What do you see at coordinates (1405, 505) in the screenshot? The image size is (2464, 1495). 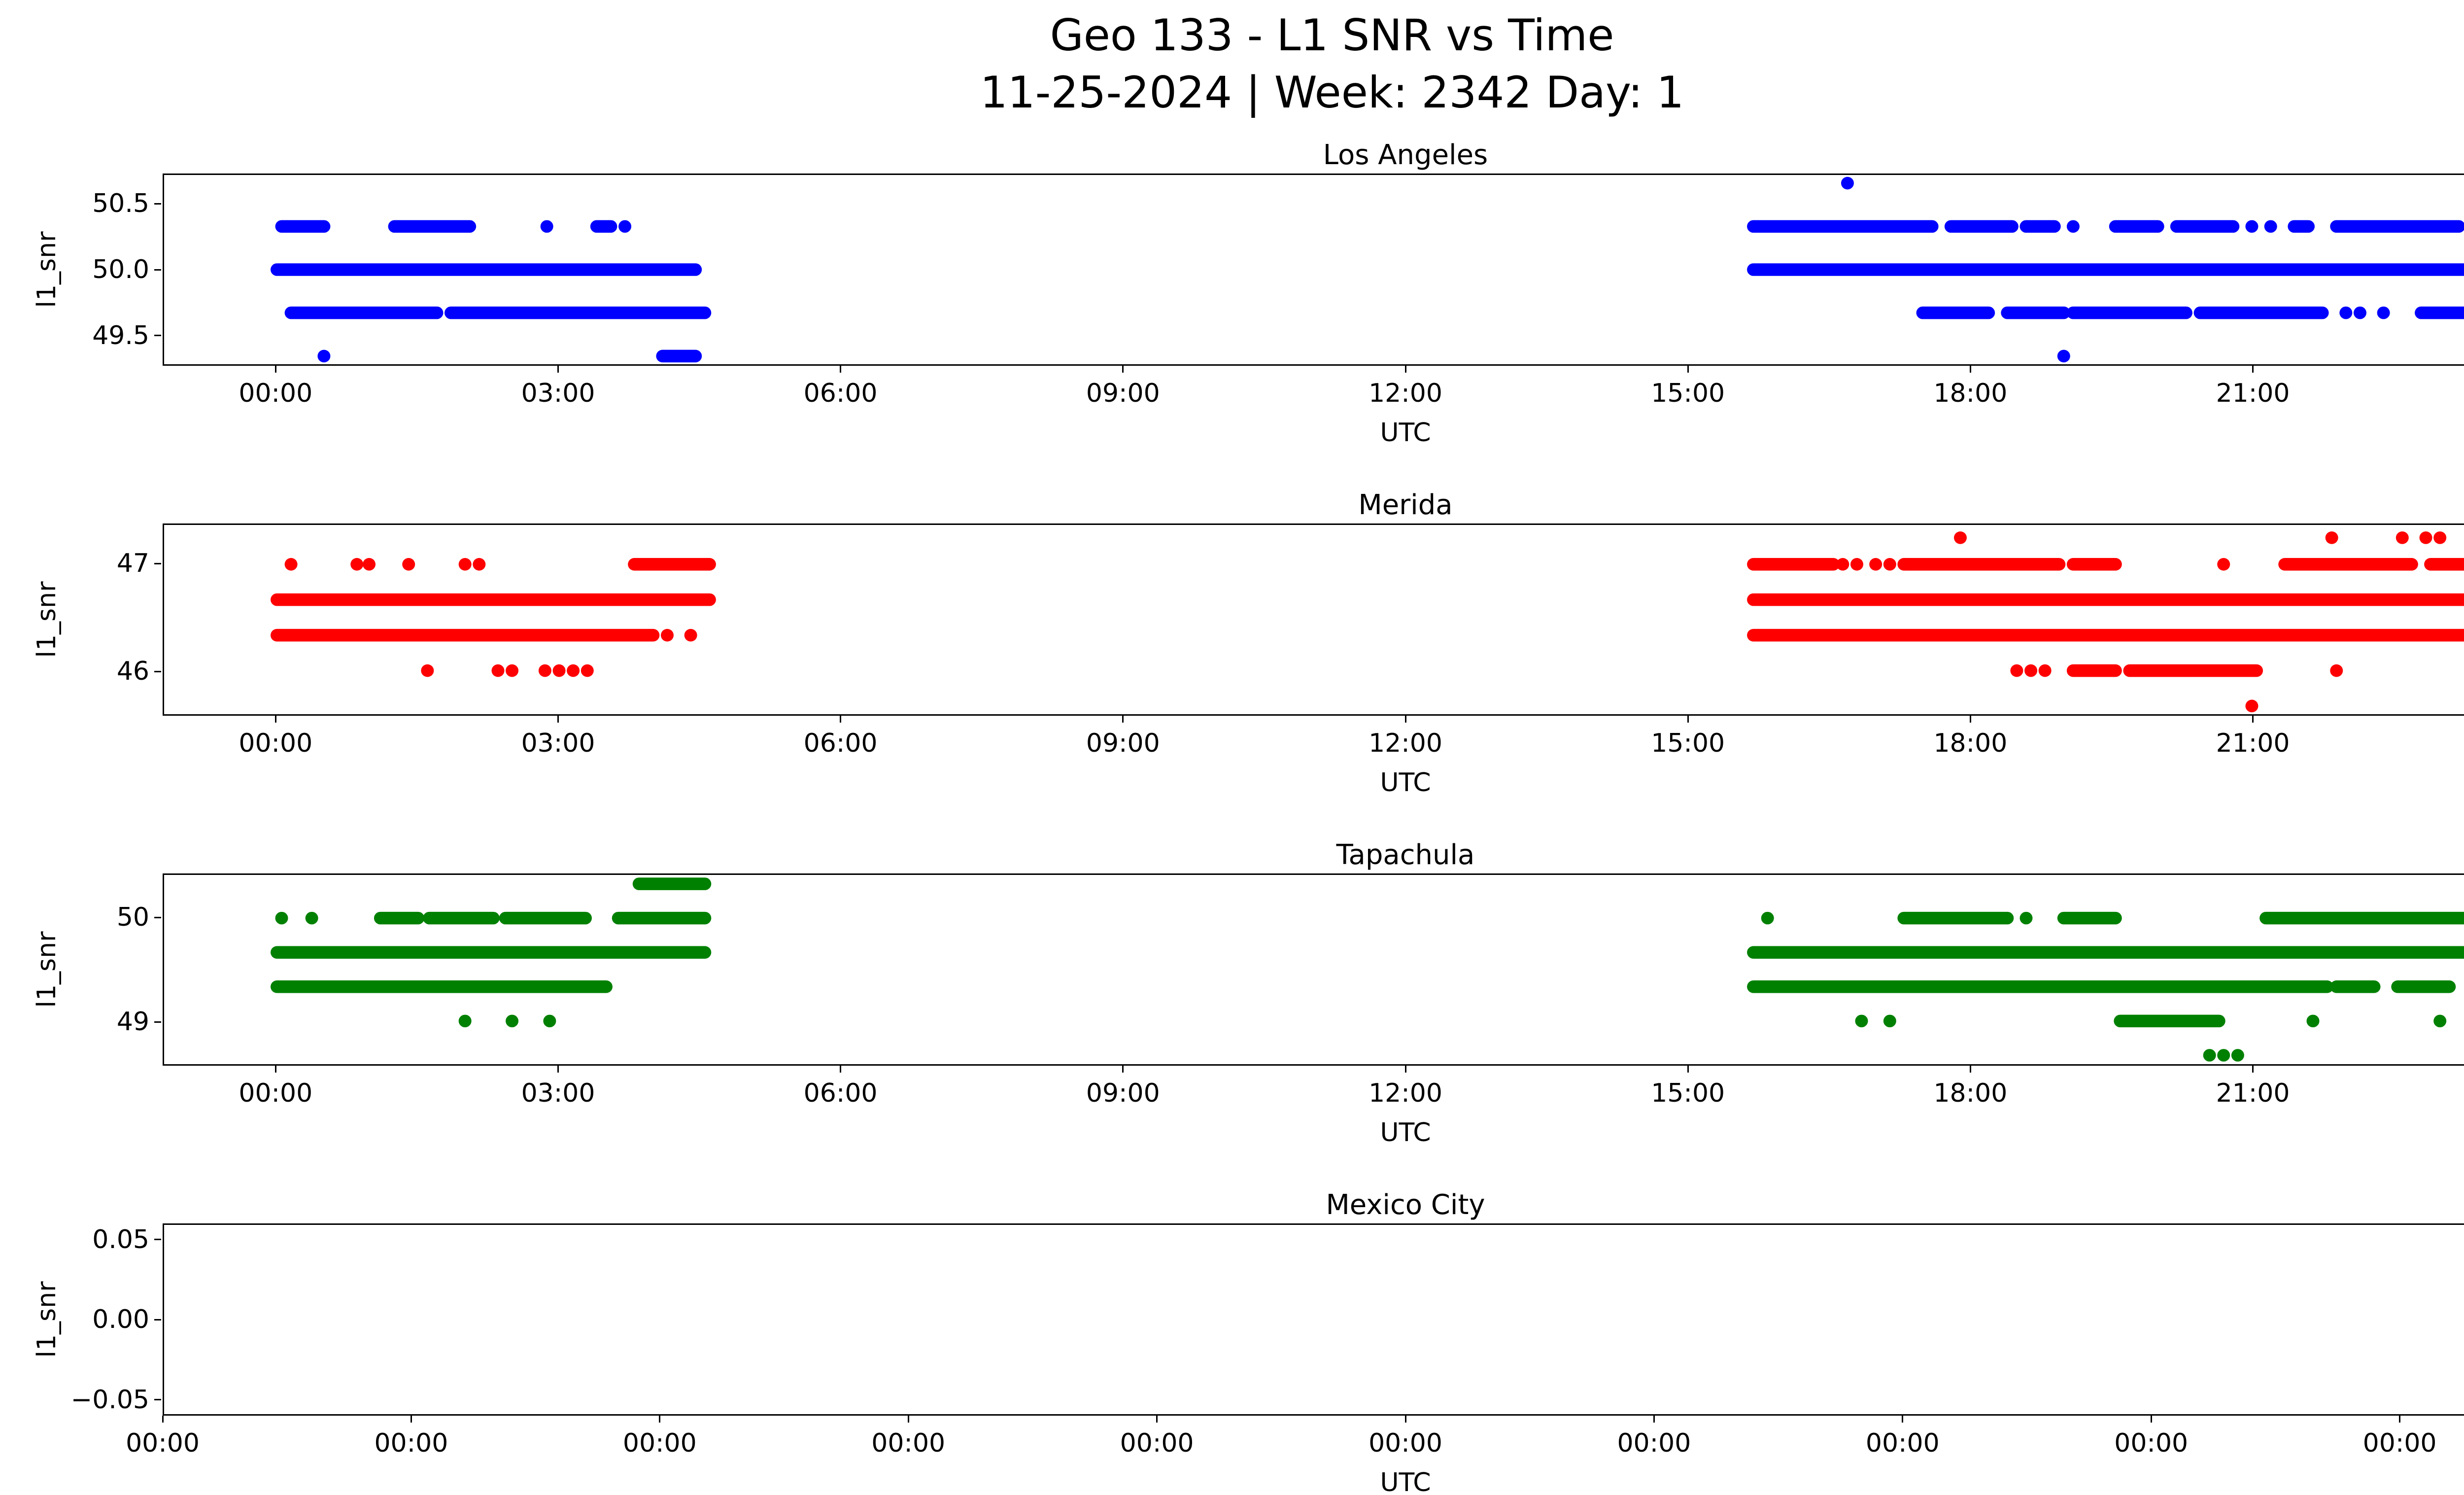 I see `subplot-title: Merida` at bounding box center [1405, 505].